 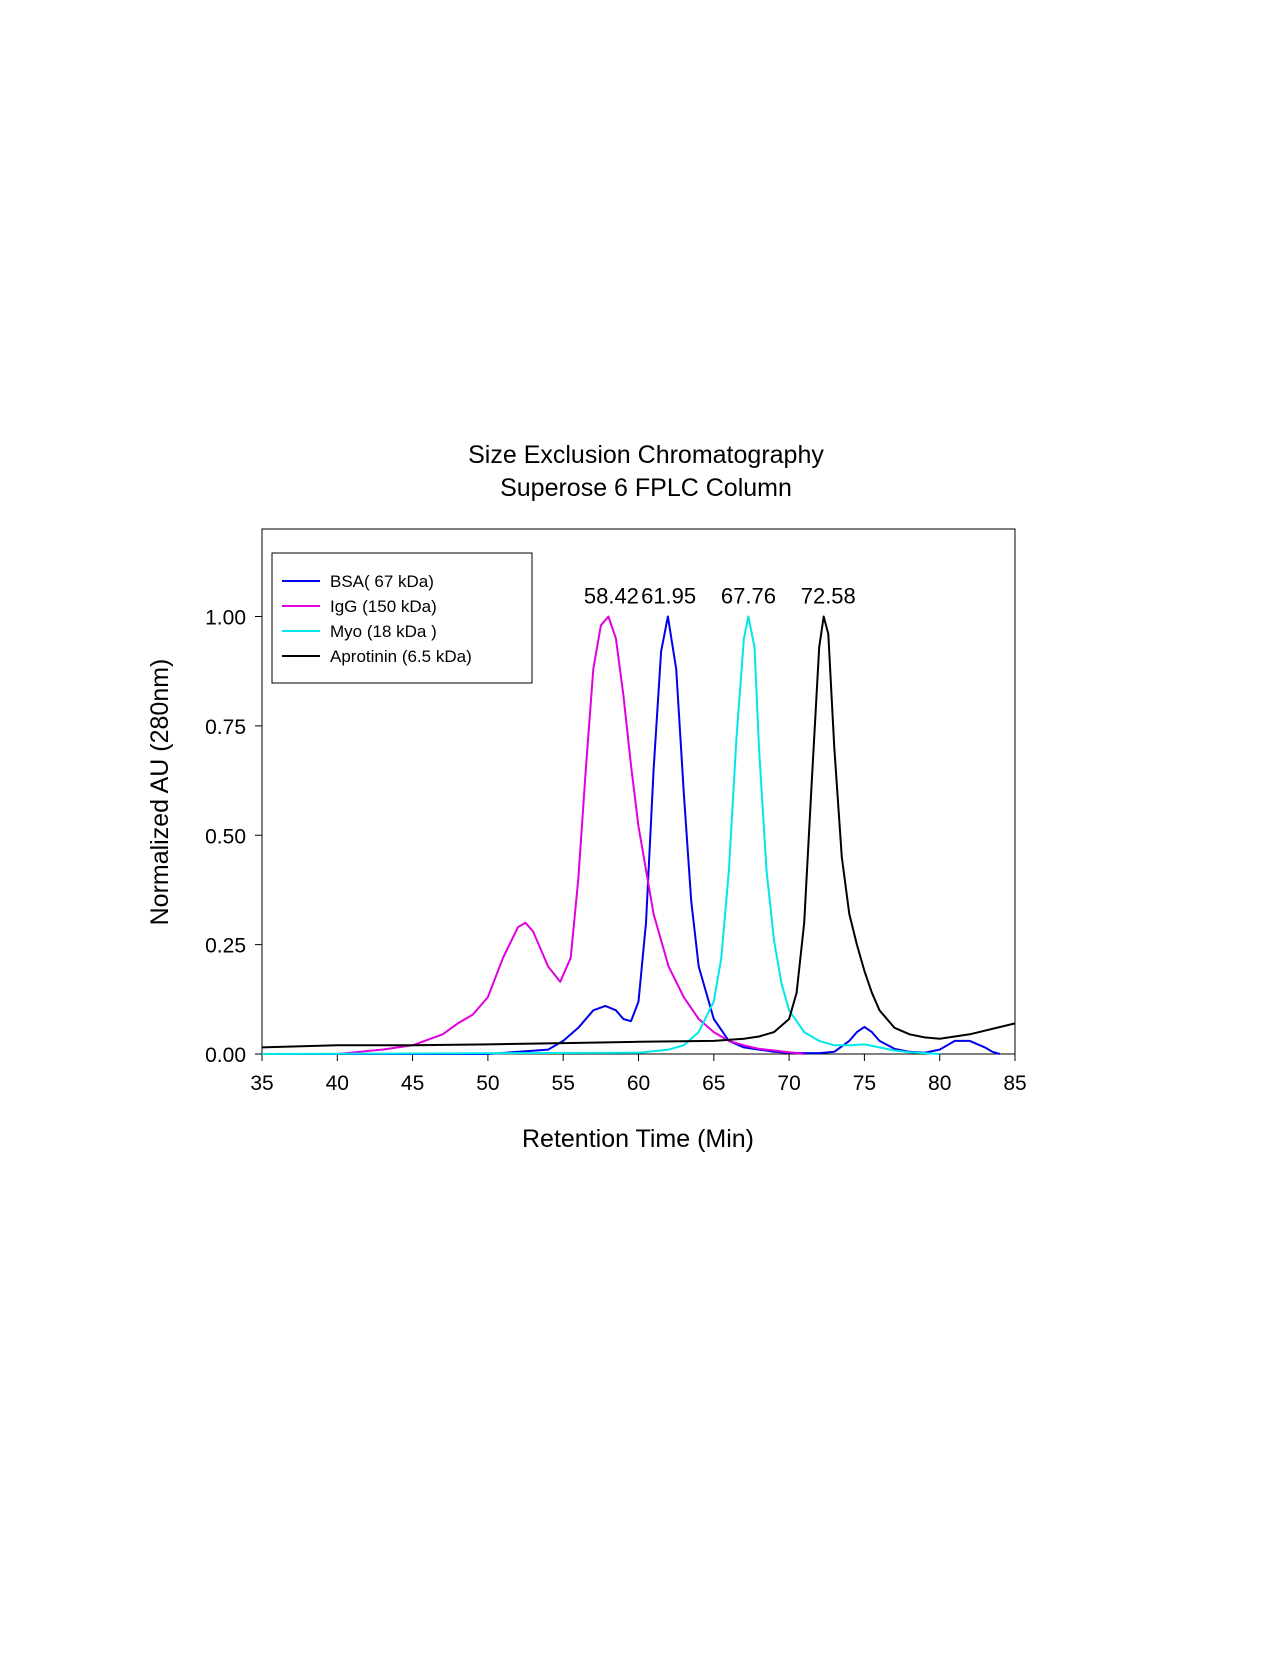 What do you see at coordinates (383, 631) in the screenshot?
I see `legend-item-label: Myo (18 kDa )` at bounding box center [383, 631].